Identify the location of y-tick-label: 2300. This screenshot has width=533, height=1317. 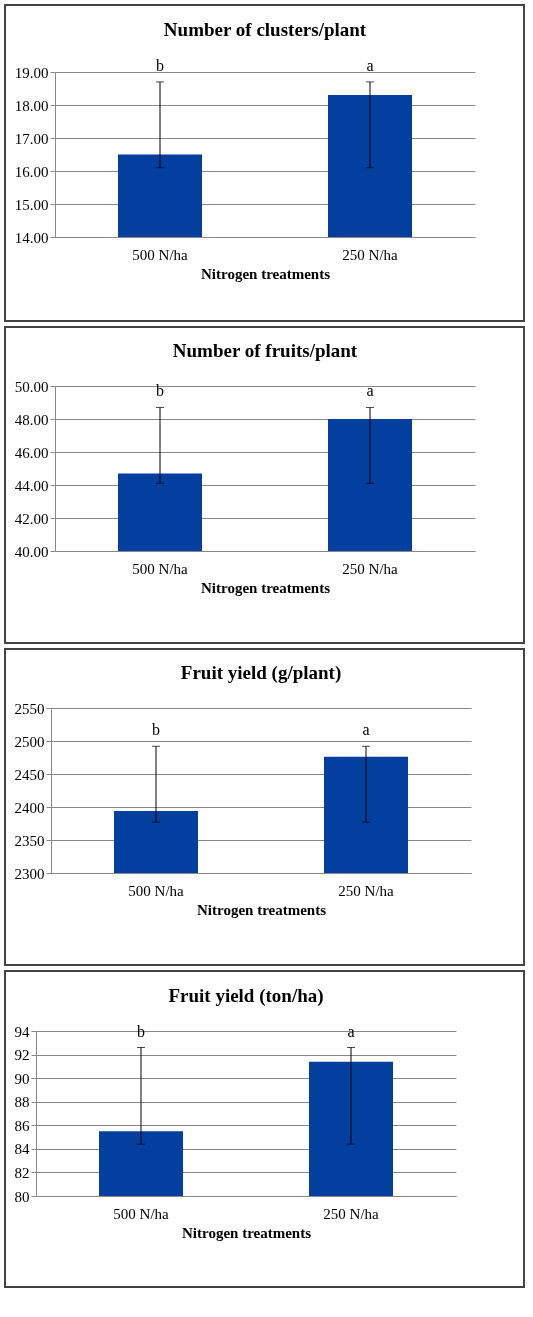
(29, 873).